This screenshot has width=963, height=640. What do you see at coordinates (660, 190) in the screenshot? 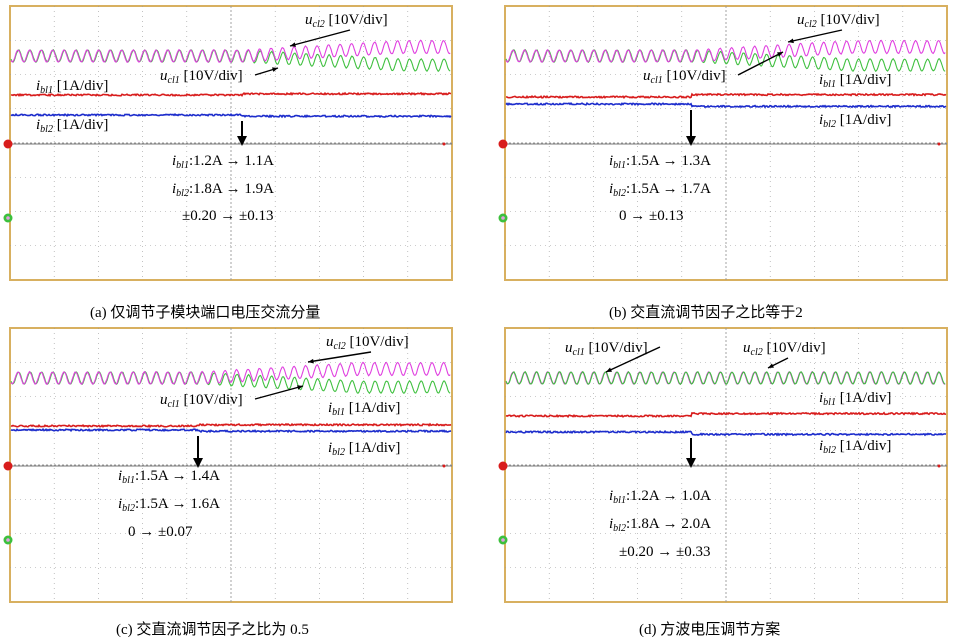
I see `annotation-line-2: ibl2:1.5A → 1.7A` at bounding box center [660, 190].